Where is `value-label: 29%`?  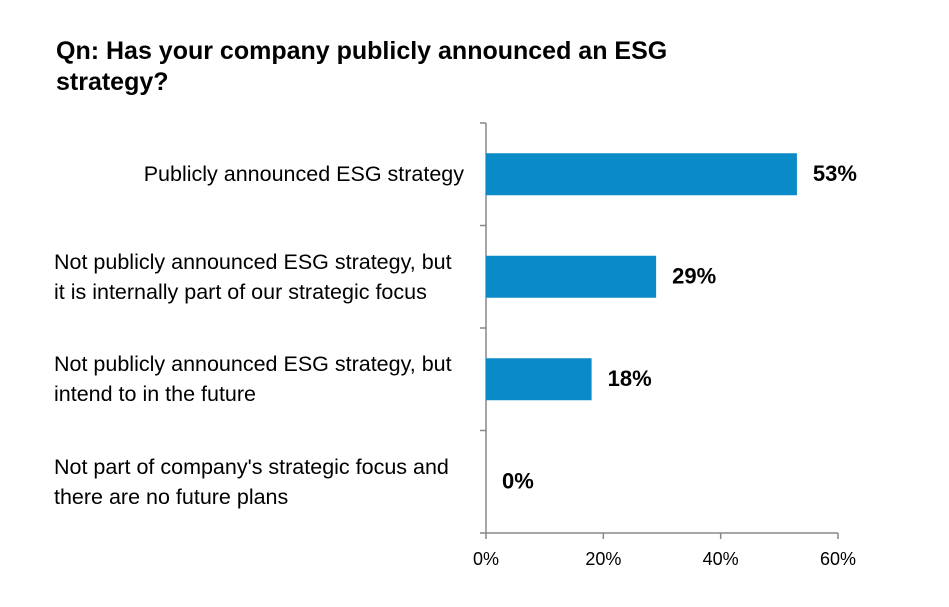 value-label: 29% is located at coordinates (694, 276).